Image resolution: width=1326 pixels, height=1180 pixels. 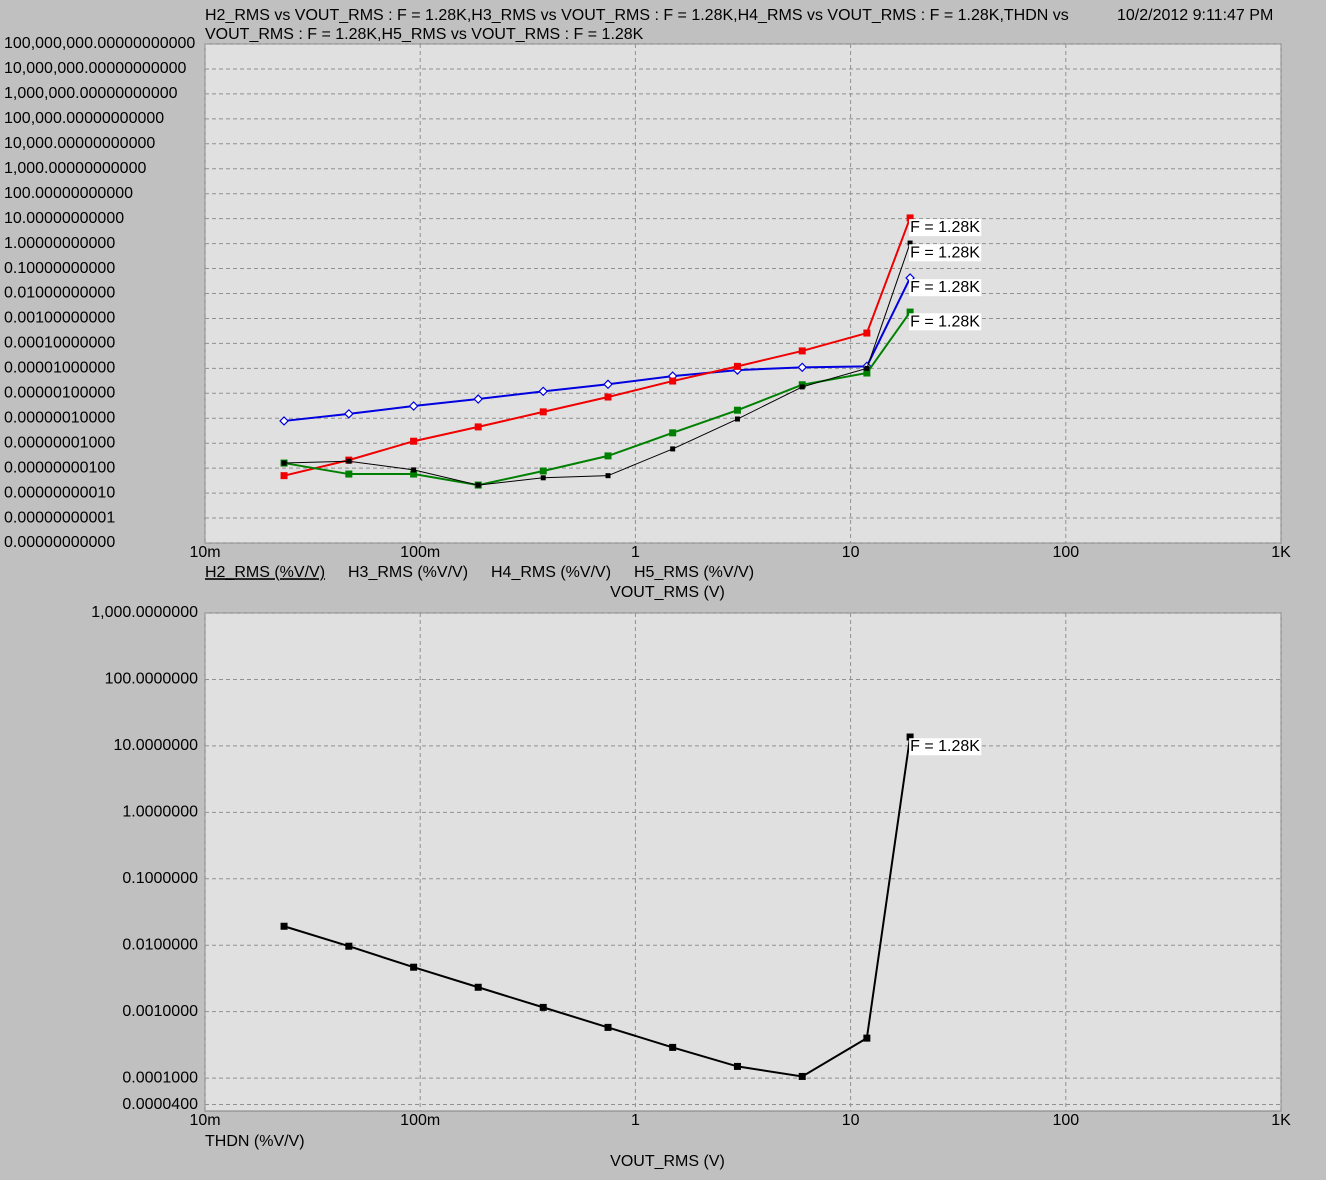 What do you see at coordinates (1195, 15) in the screenshot?
I see `timestamp: 10/2/2012 9:11:47 PM` at bounding box center [1195, 15].